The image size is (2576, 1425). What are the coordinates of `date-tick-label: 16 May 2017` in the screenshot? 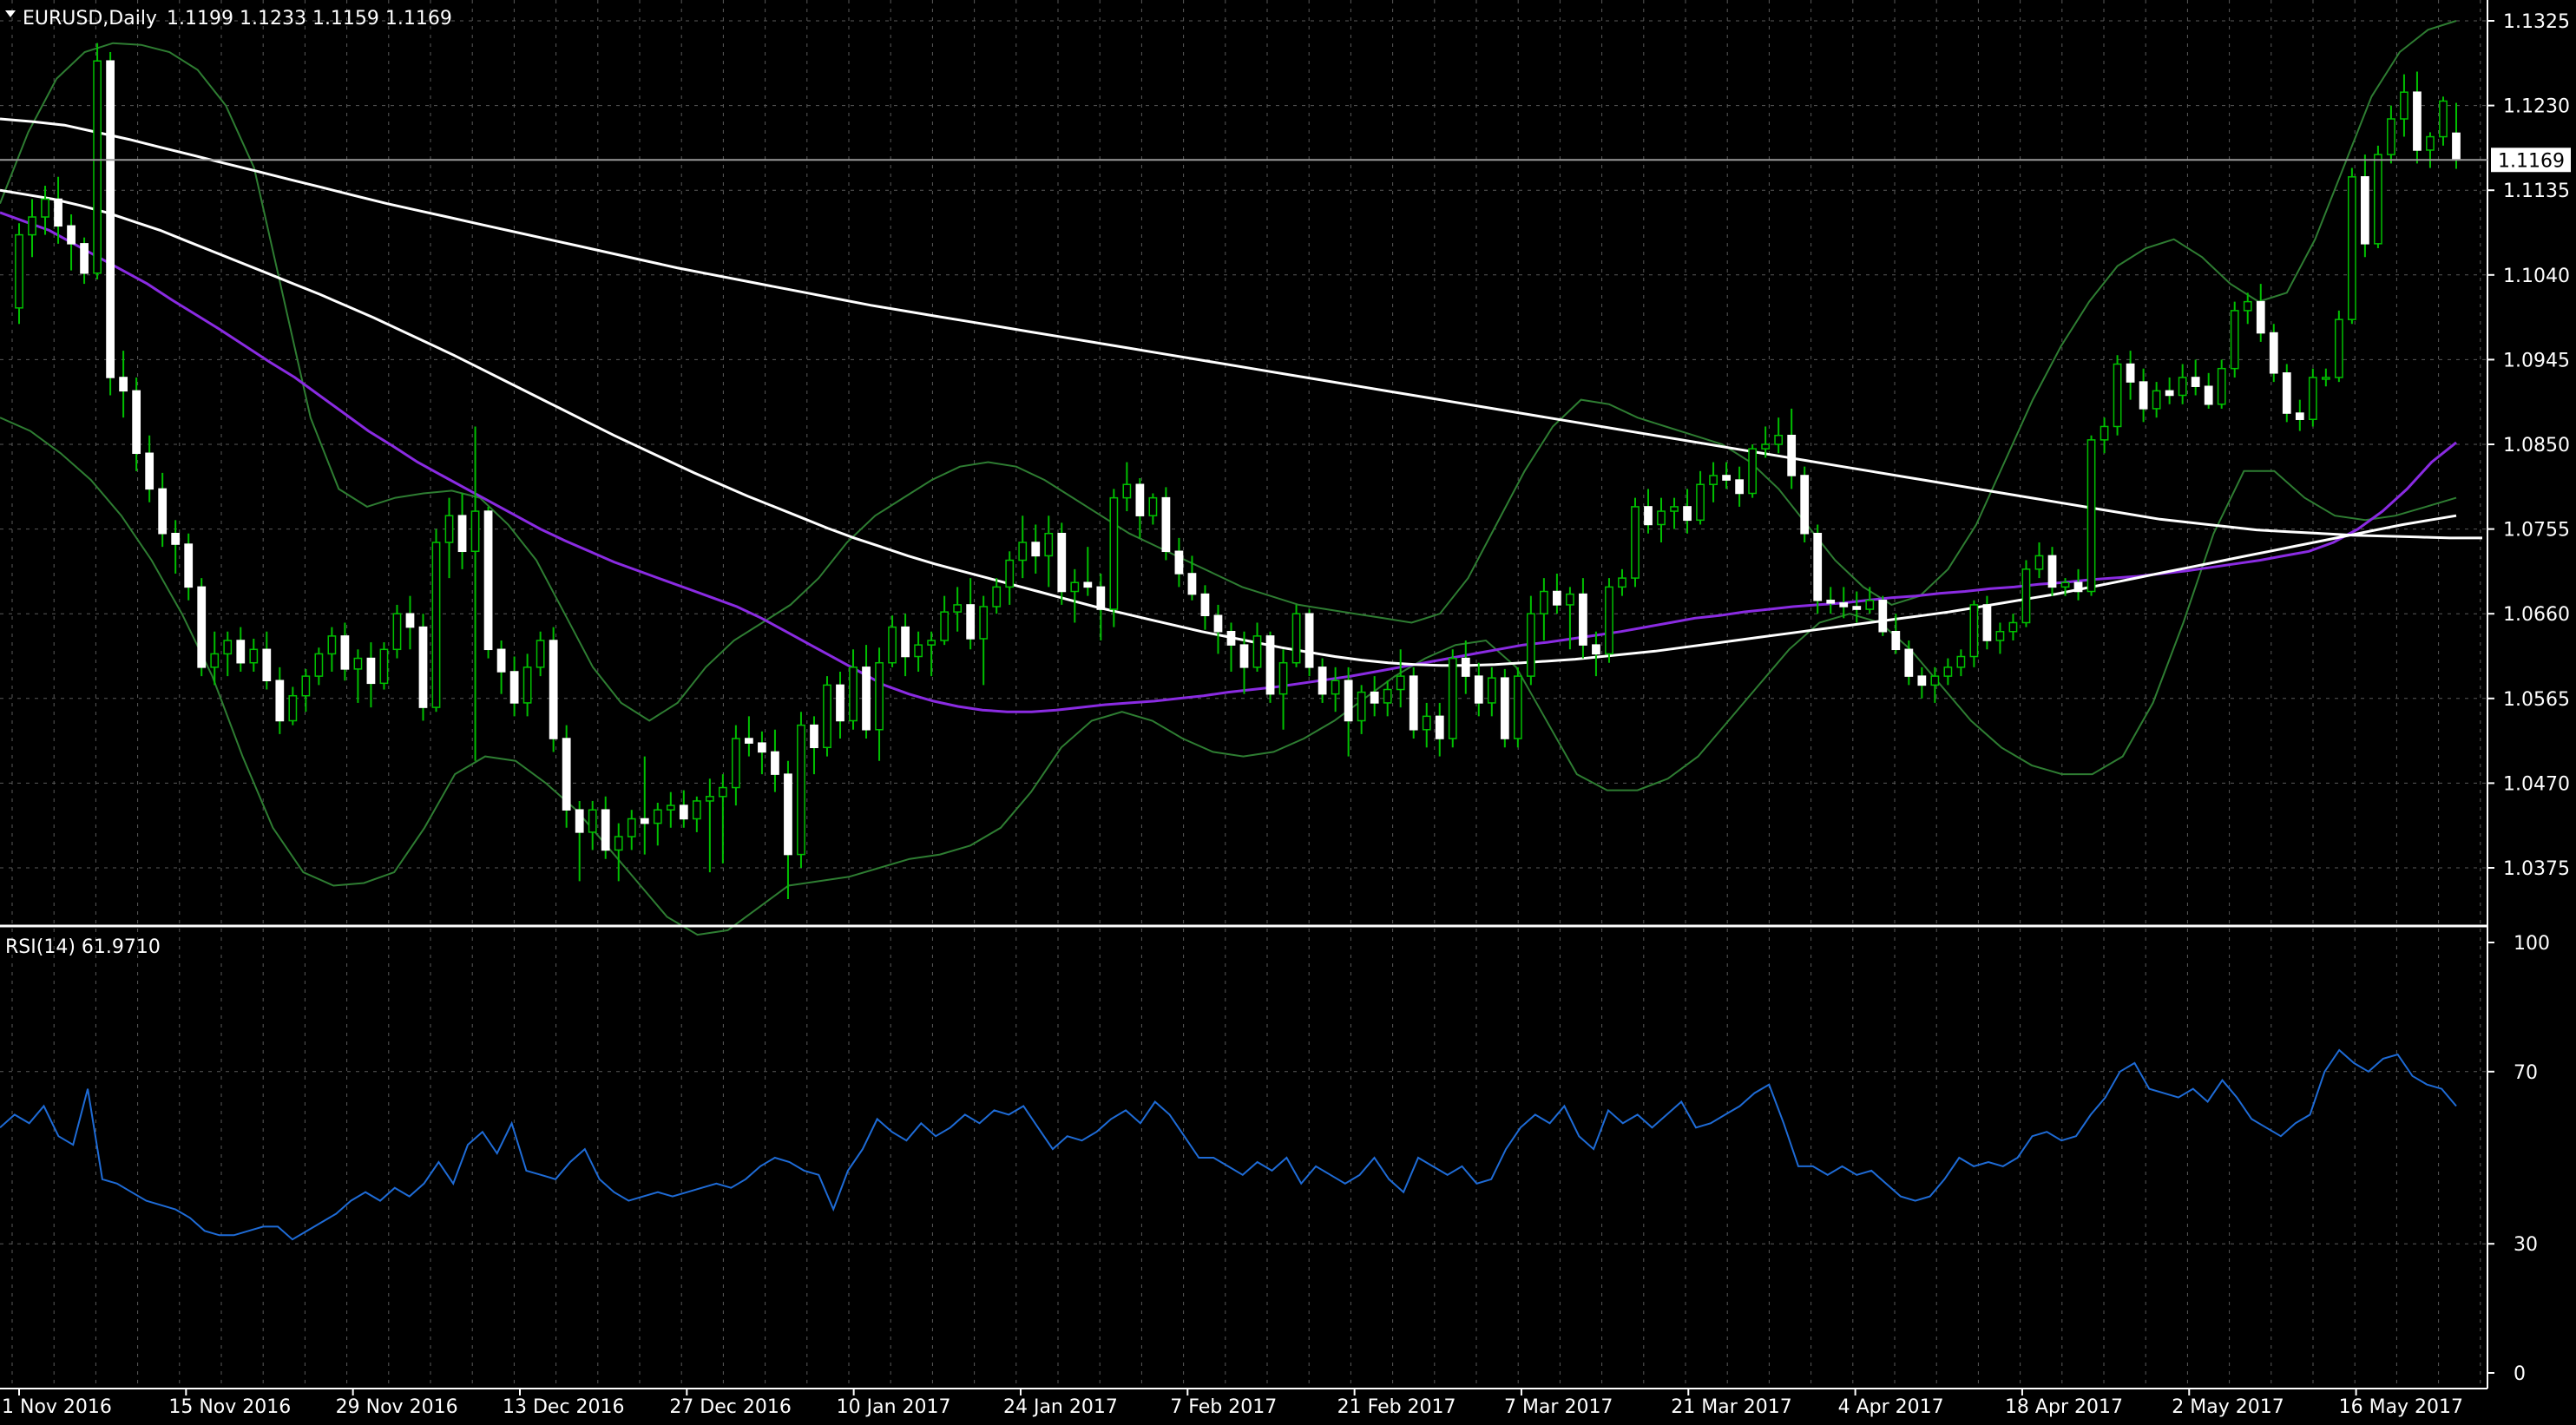 It's located at (2401, 1407).